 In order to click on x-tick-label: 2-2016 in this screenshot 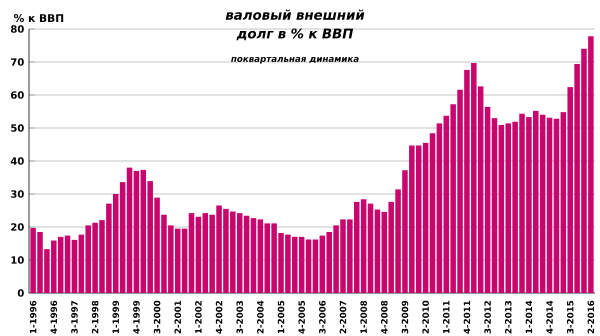, I will do `click(591, 317)`.